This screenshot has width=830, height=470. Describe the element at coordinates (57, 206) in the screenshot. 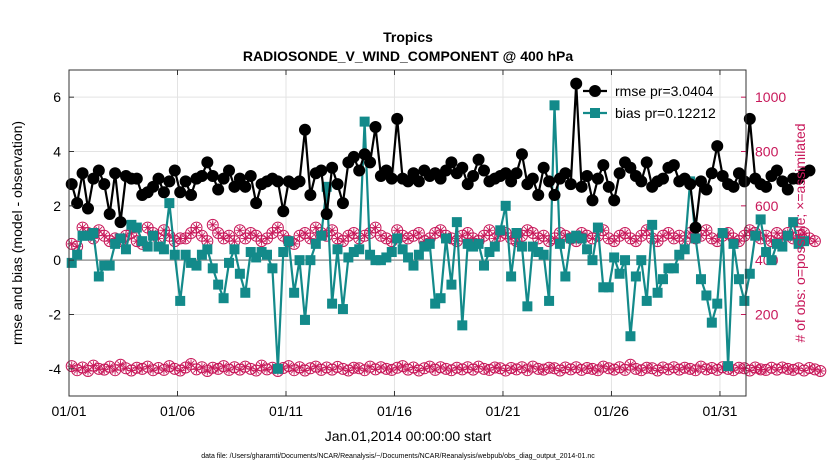

I see `y-left-tick-label: 2` at that location.